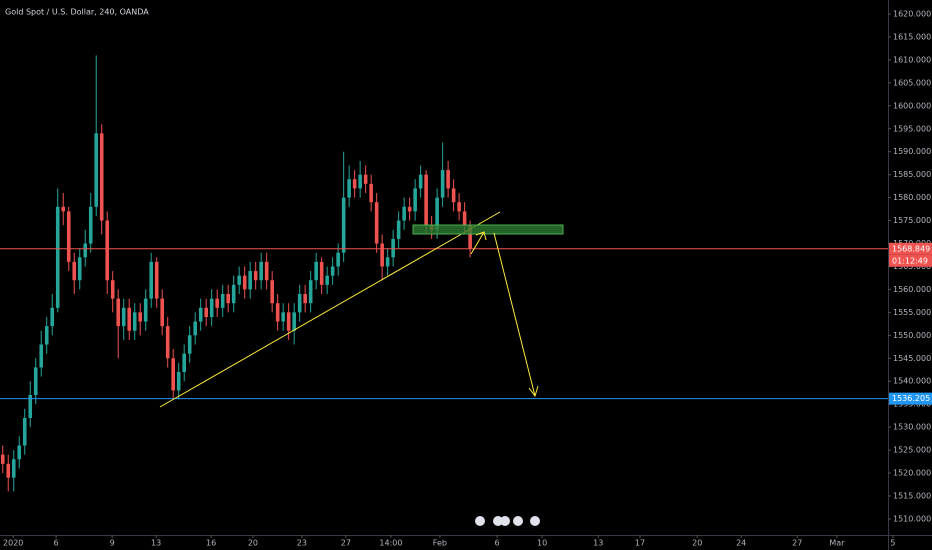 This screenshot has width=932, height=550. I want to click on arrow-head, so click(533, 391).